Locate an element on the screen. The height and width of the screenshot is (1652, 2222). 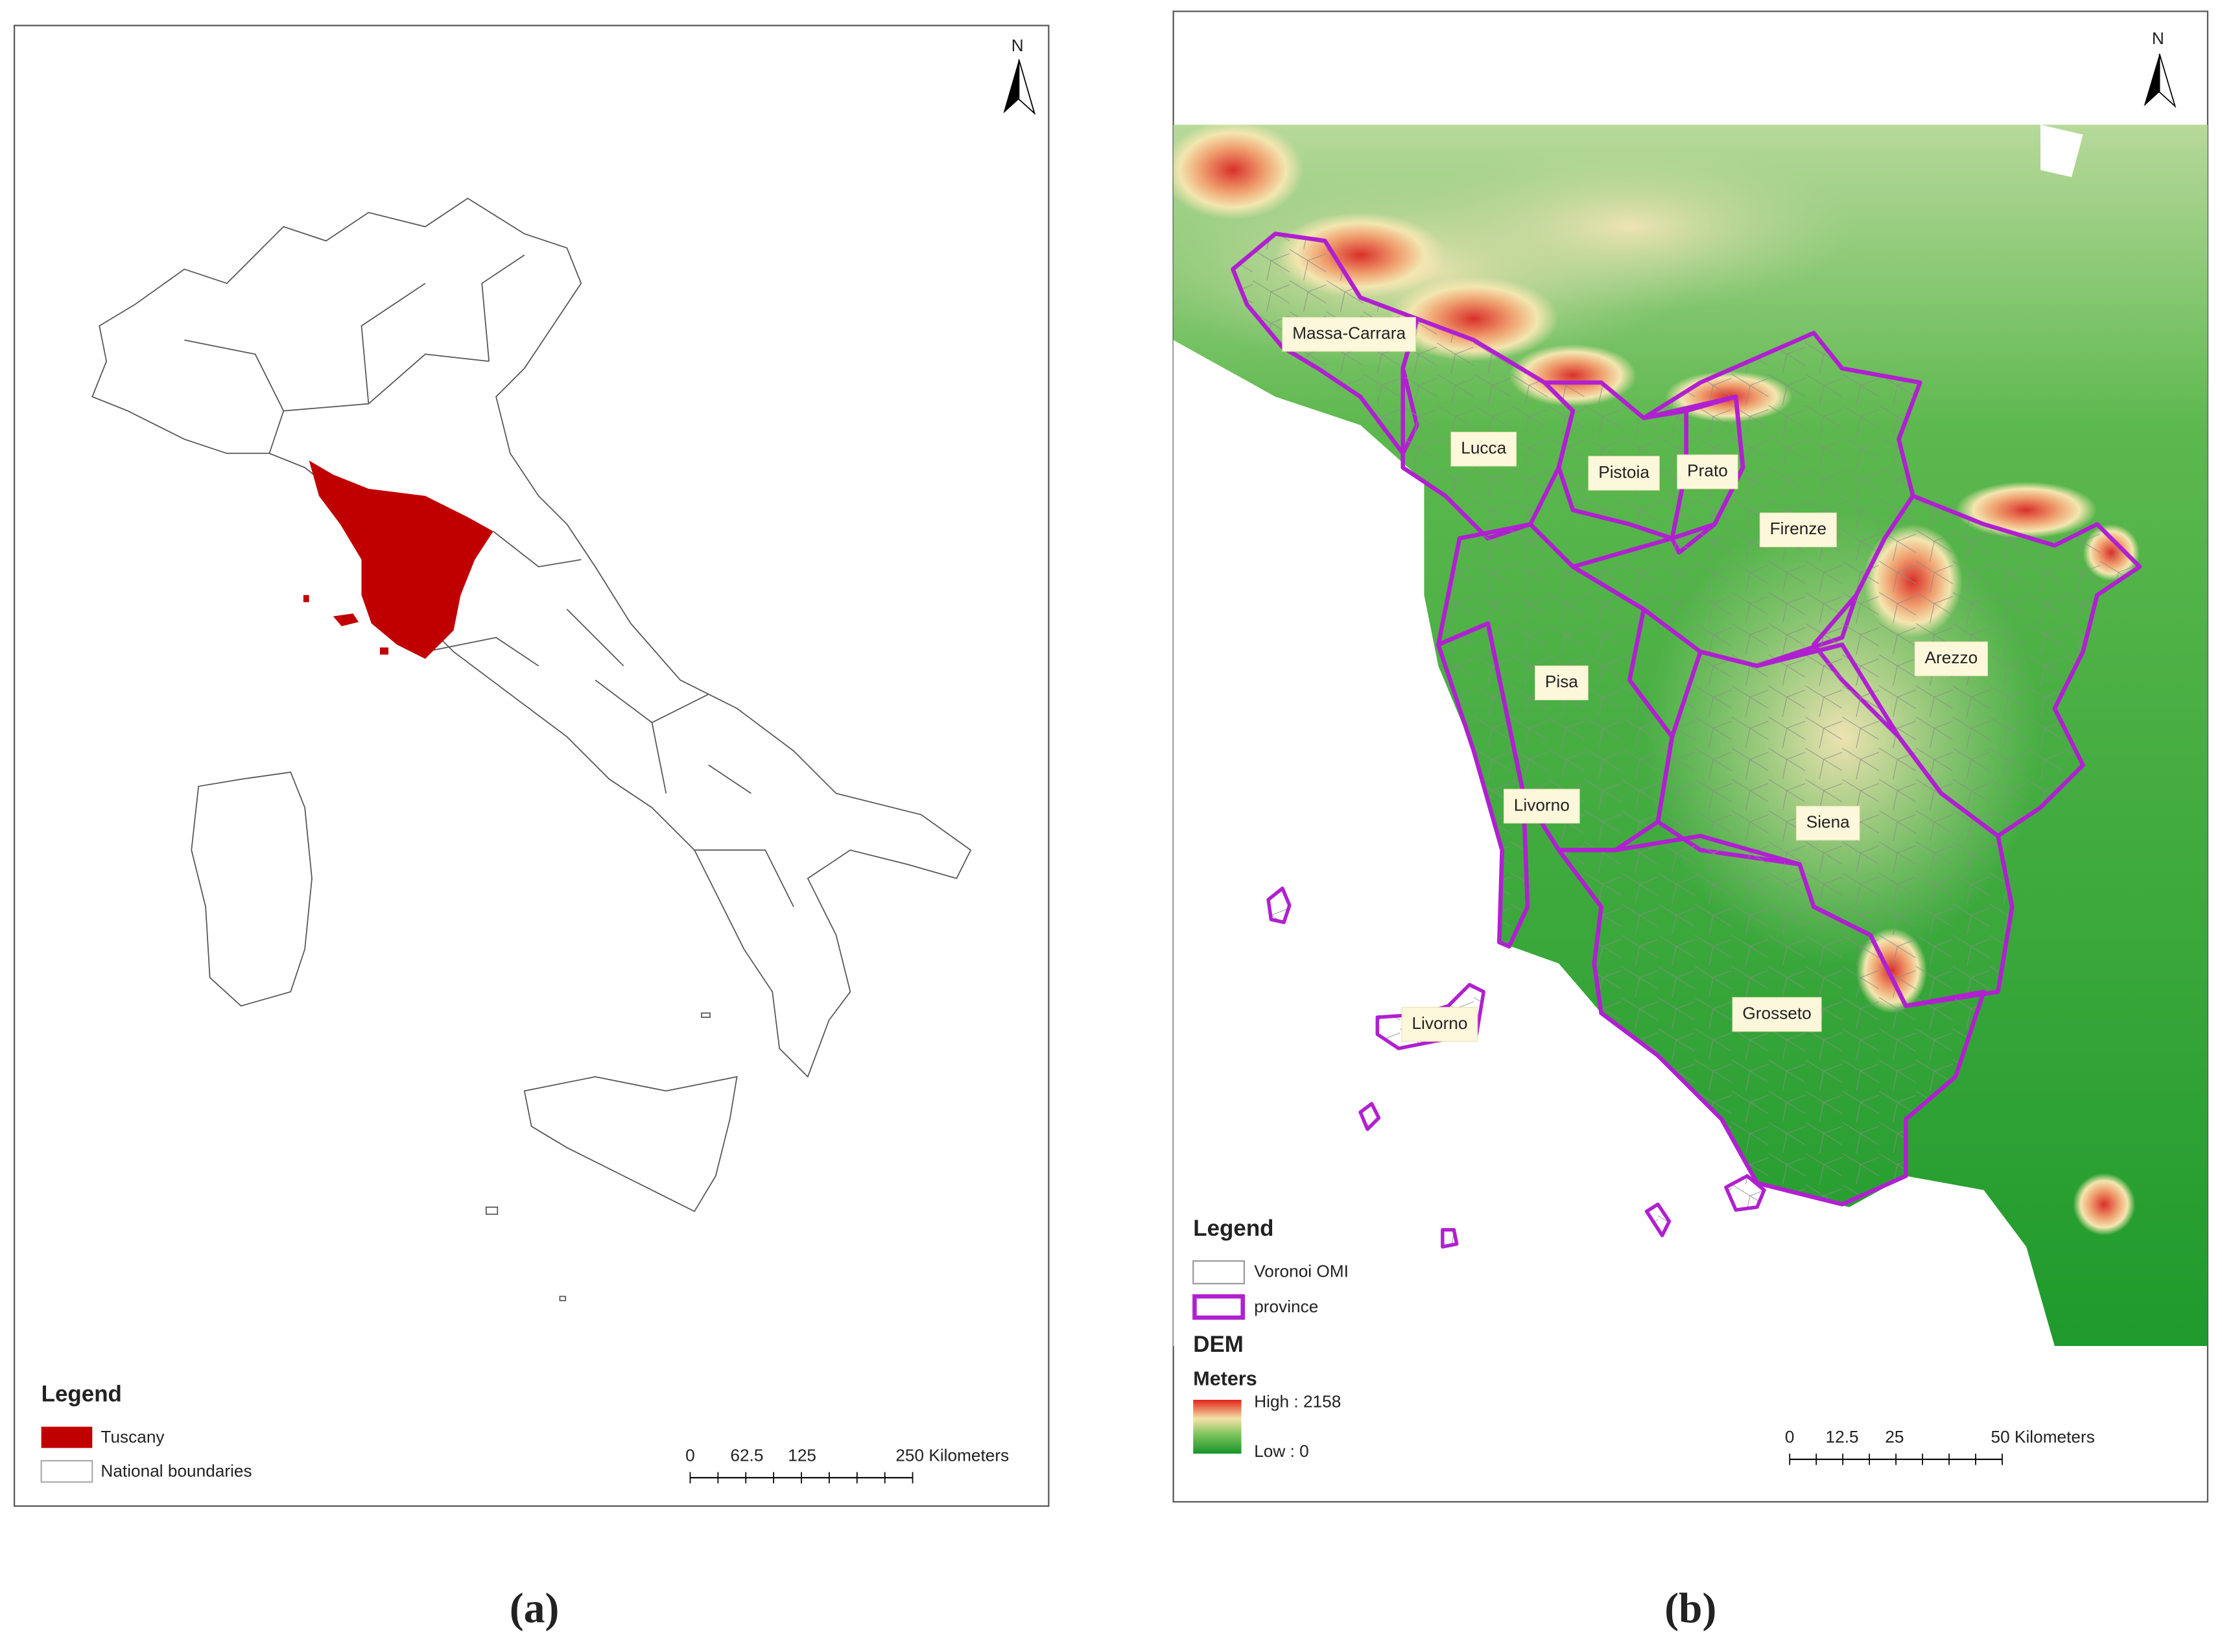
province-label: Arezzo is located at coordinates (1952, 658).